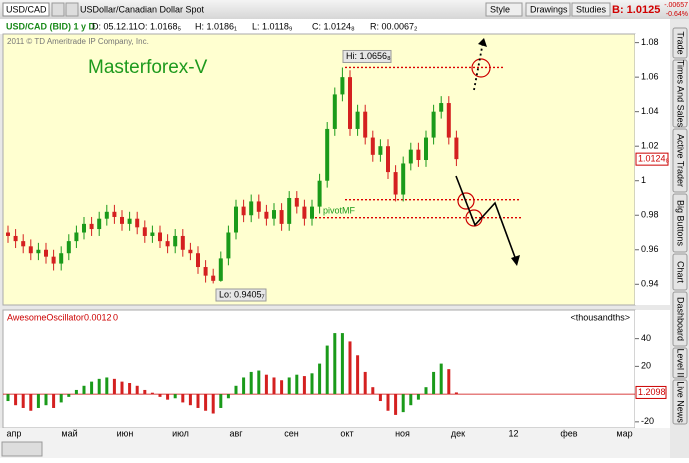 This screenshot has width=689, height=463. Describe the element at coordinates (125, 433) in the screenshot. I see `x-label: июн` at that location.